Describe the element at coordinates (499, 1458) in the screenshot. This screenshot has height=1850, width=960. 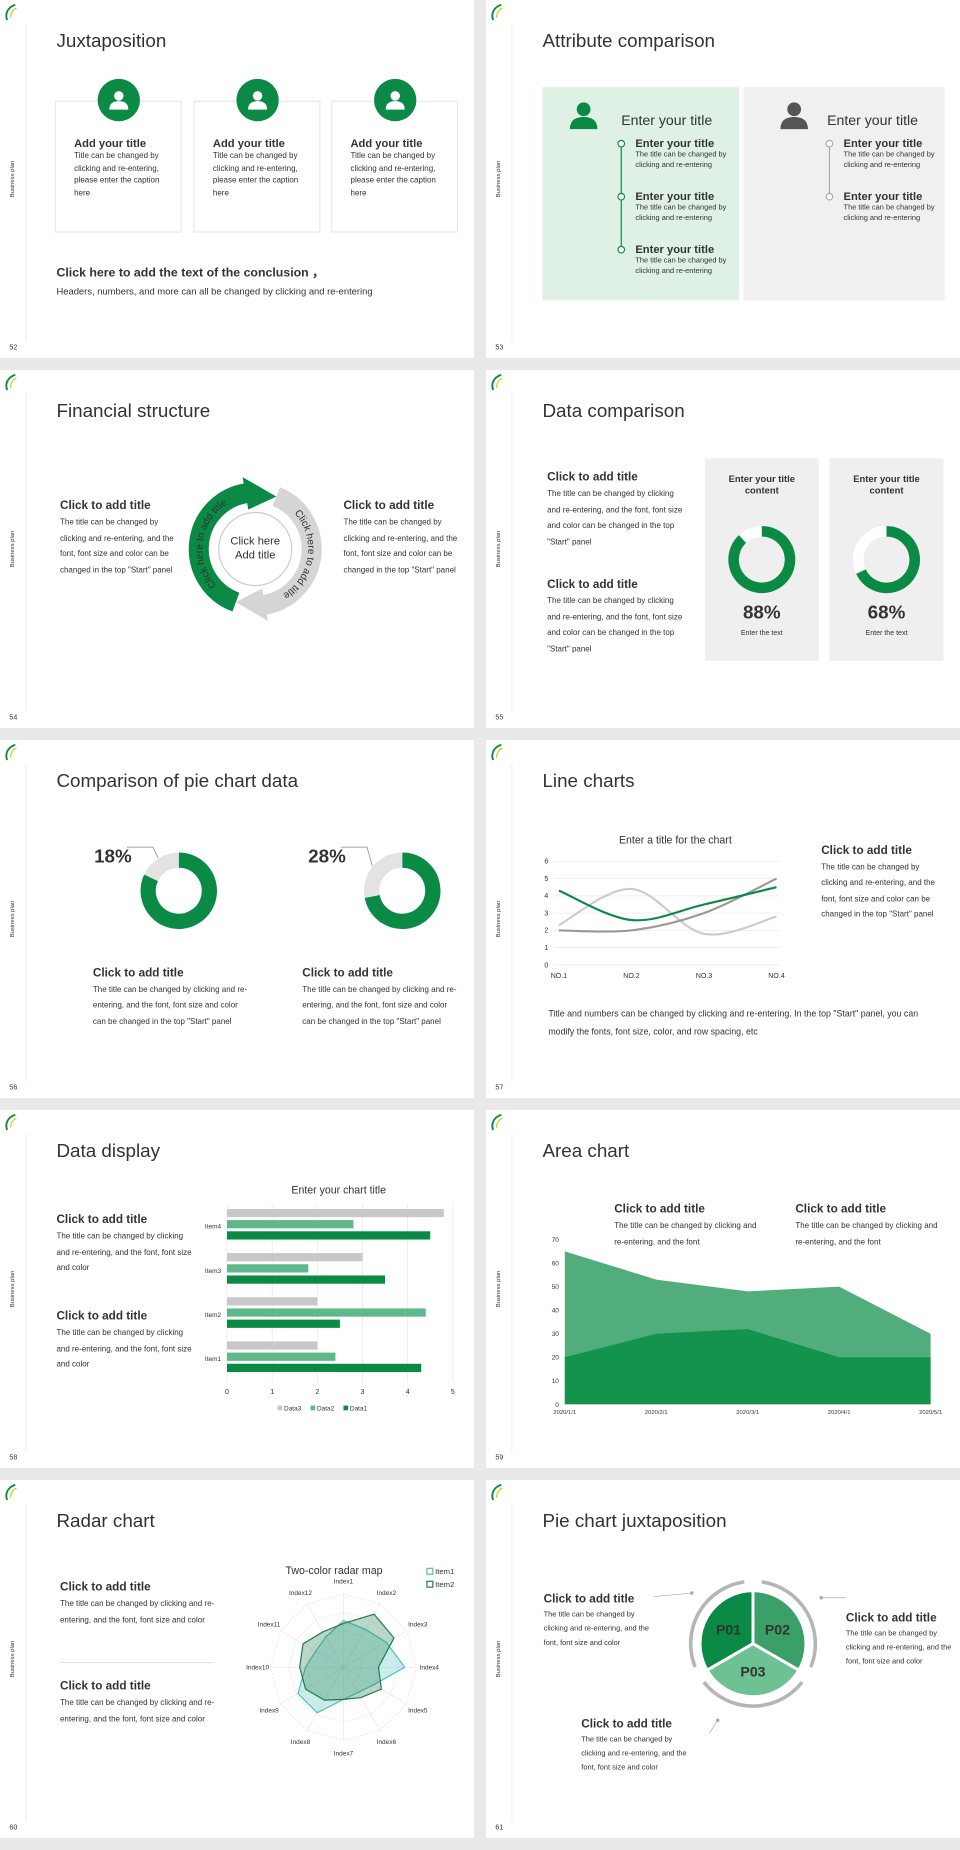
I see `page-number: 59` at that location.